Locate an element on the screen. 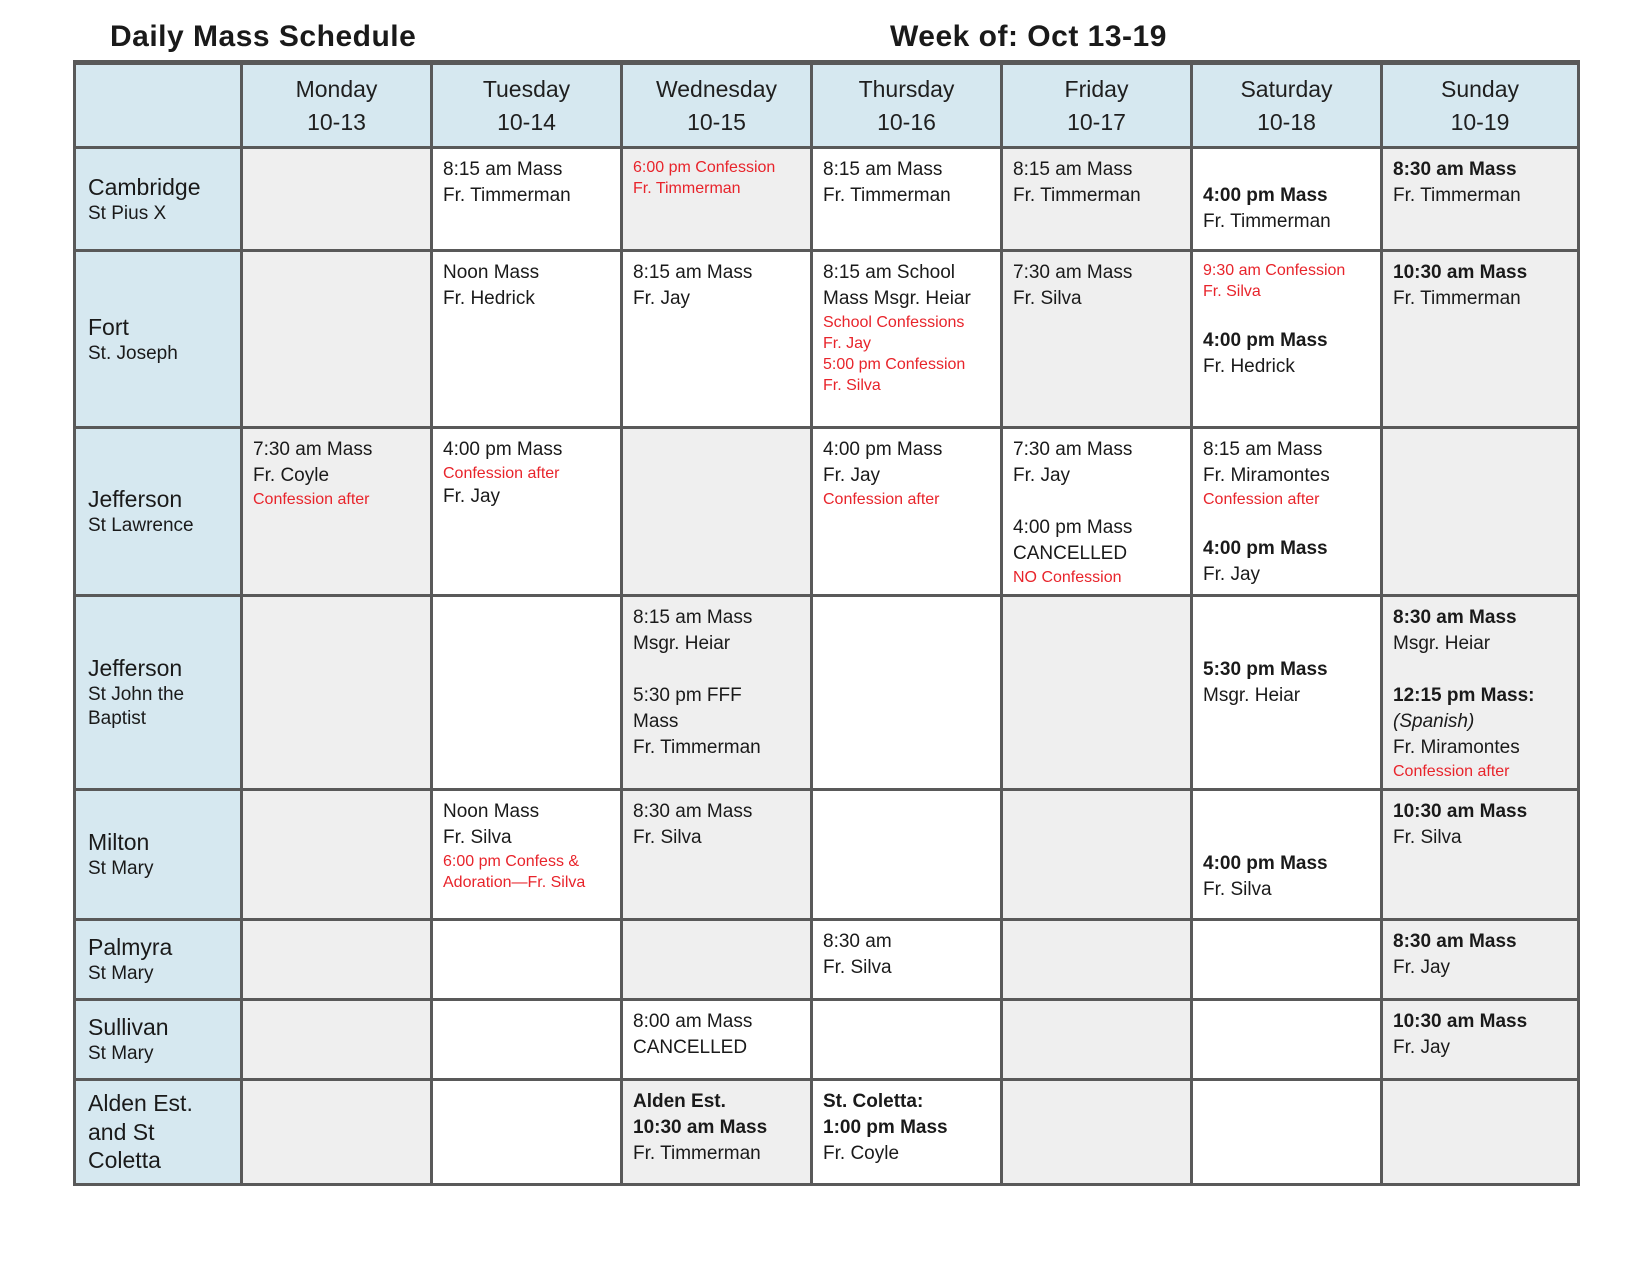  schedule-entry-line: 8:30 am is located at coordinates (857, 941).